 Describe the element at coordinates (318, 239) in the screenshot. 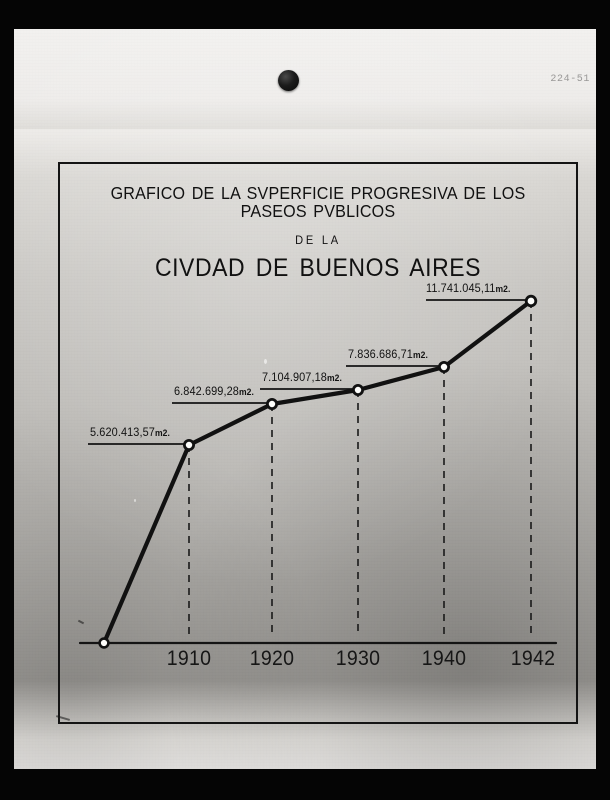

I see `title-connector: de la` at that location.